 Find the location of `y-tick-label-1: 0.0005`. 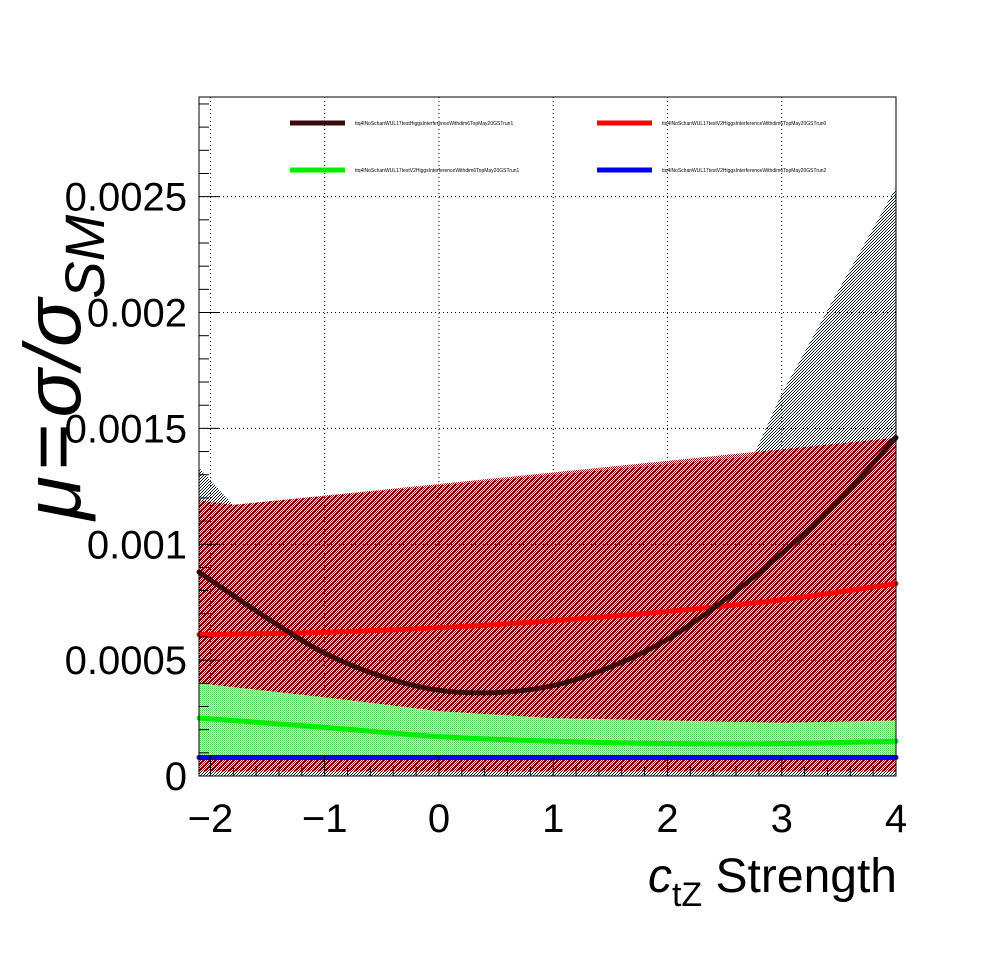

y-tick-label-1: 0.0005 is located at coordinates (126, 661).